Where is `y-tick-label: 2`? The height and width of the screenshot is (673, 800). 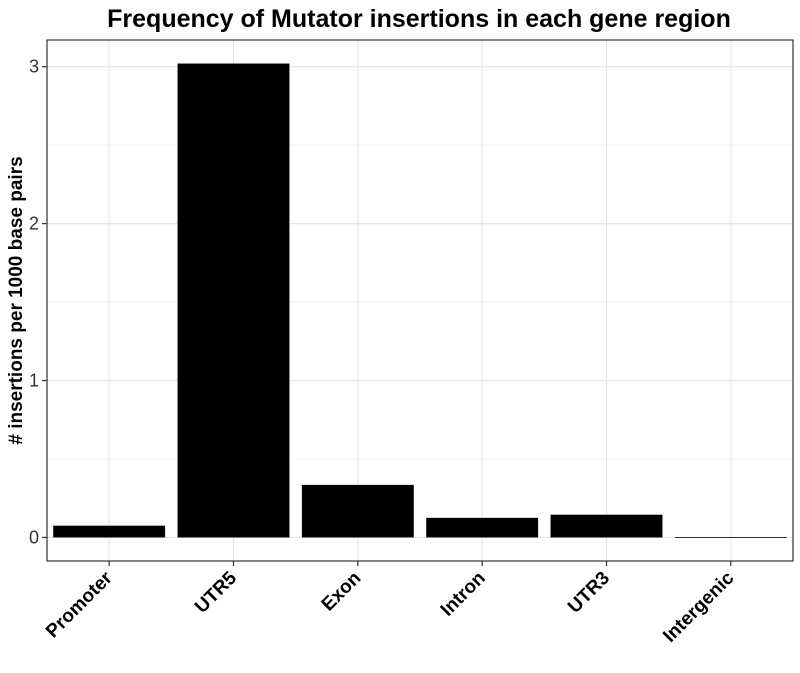 y-tick-label: 2 is located at coordinates (34, 224).